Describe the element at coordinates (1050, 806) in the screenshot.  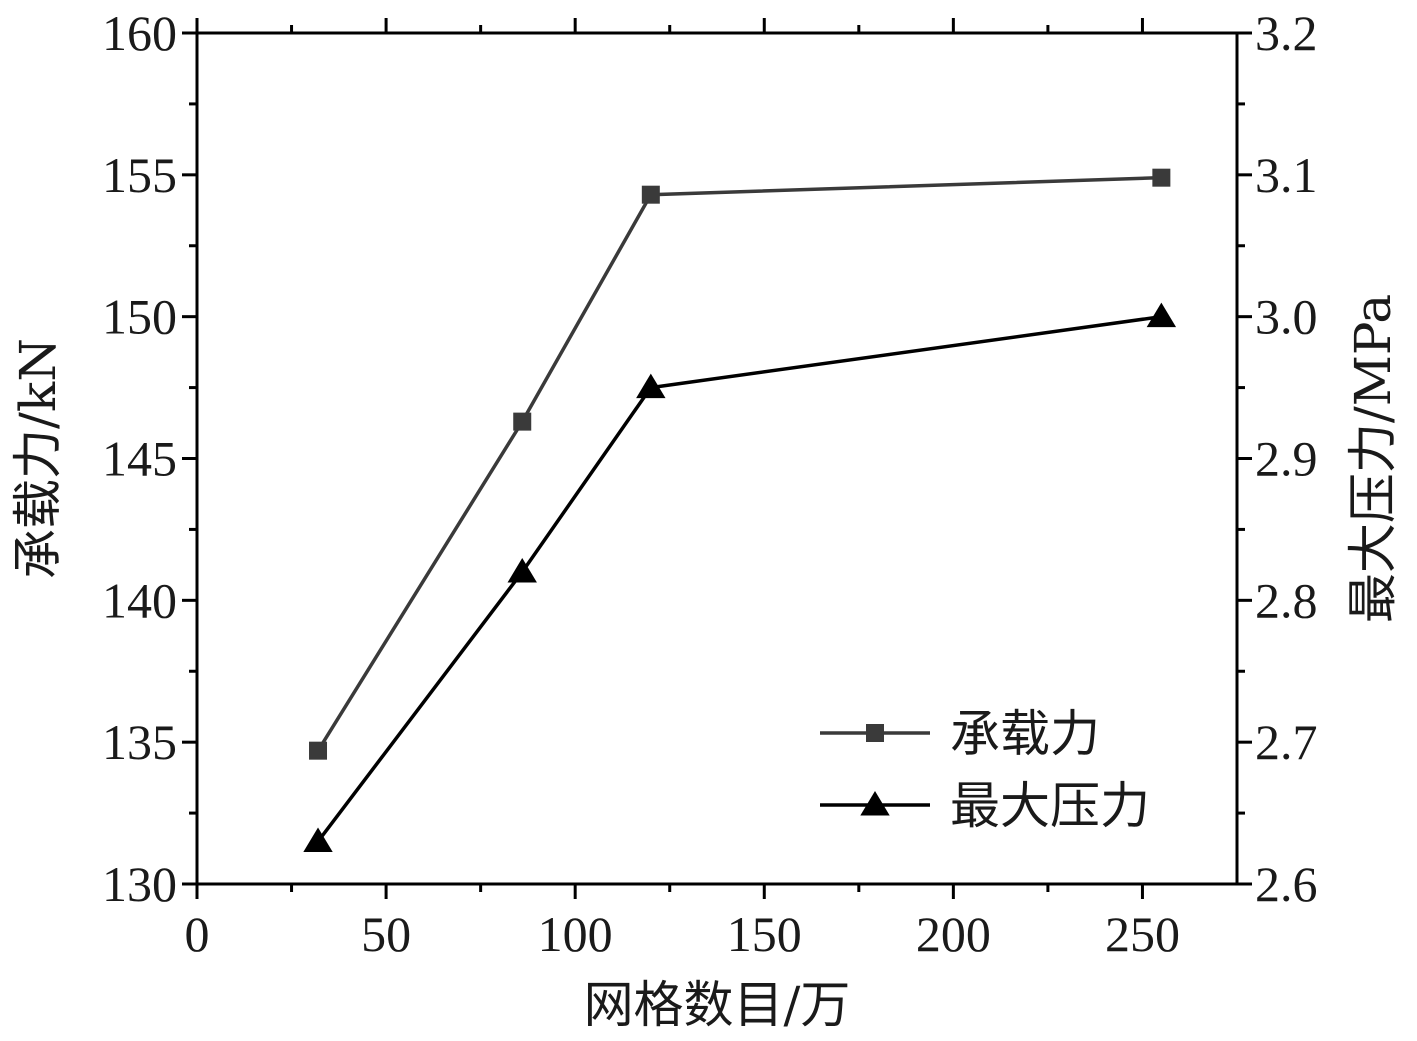
I see `legend-label-max-pressure: 最大压力` at that location.